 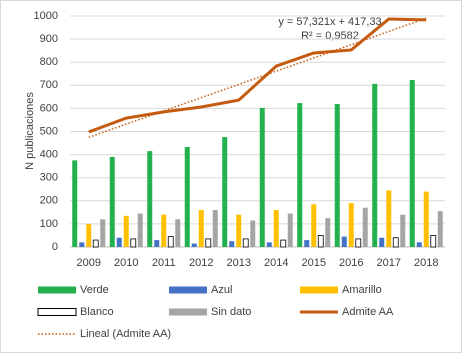 I want to click on x-tick-label: 2011, so click(x=164, y=263).